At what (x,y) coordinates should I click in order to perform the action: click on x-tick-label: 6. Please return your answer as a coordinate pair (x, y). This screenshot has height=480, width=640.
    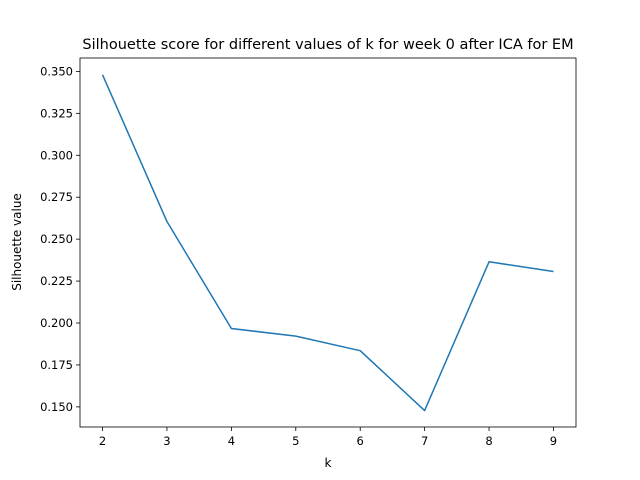
    Looking at the image, I should click on (360, 441).